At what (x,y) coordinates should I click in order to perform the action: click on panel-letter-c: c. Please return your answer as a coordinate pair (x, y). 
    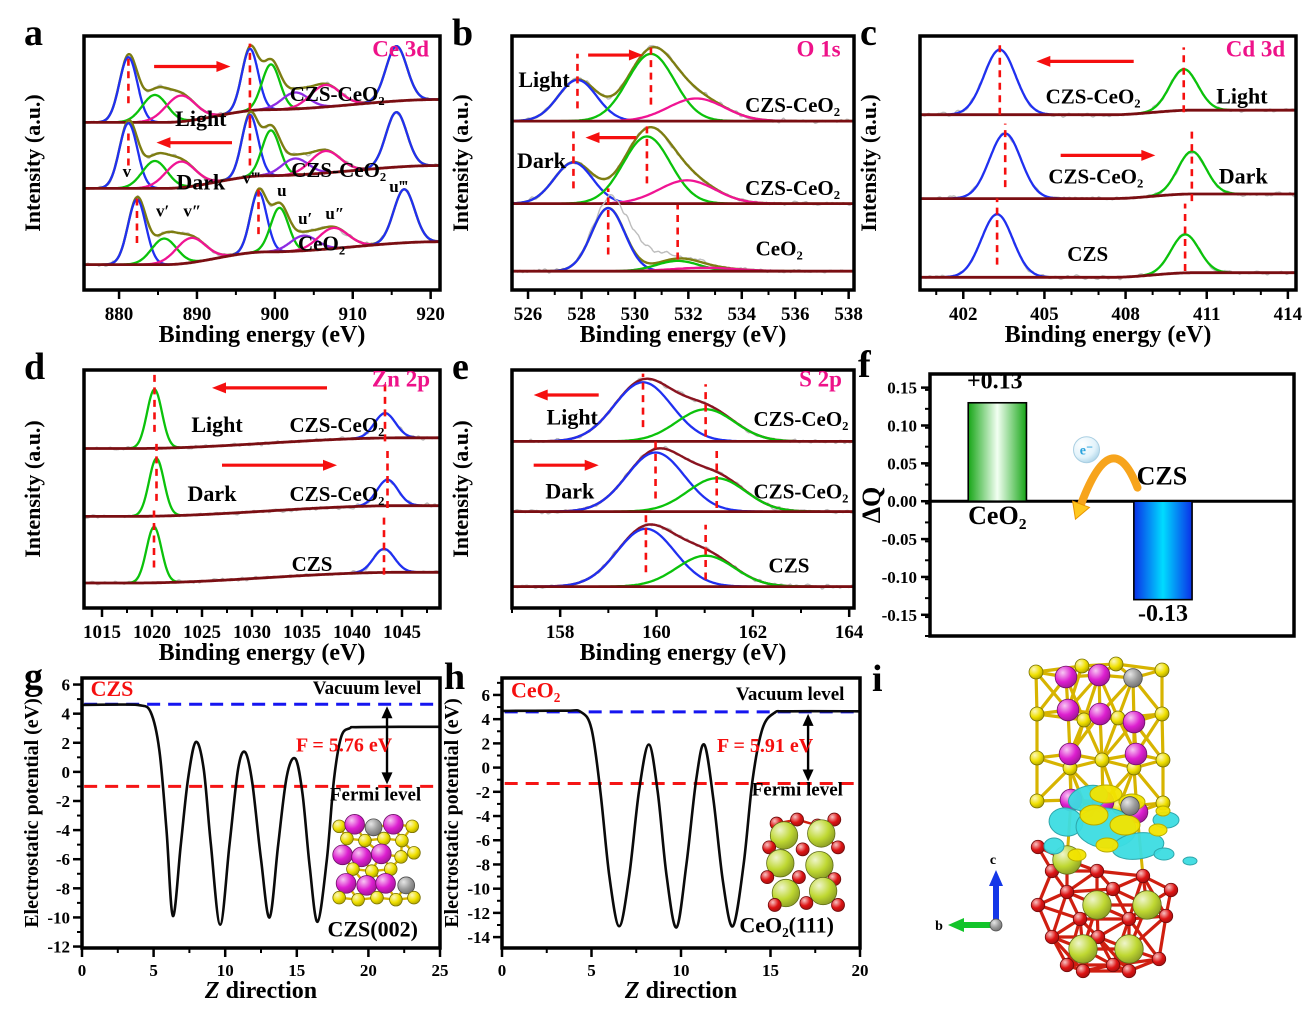
    Looking at the image, I should click on (868, 33).